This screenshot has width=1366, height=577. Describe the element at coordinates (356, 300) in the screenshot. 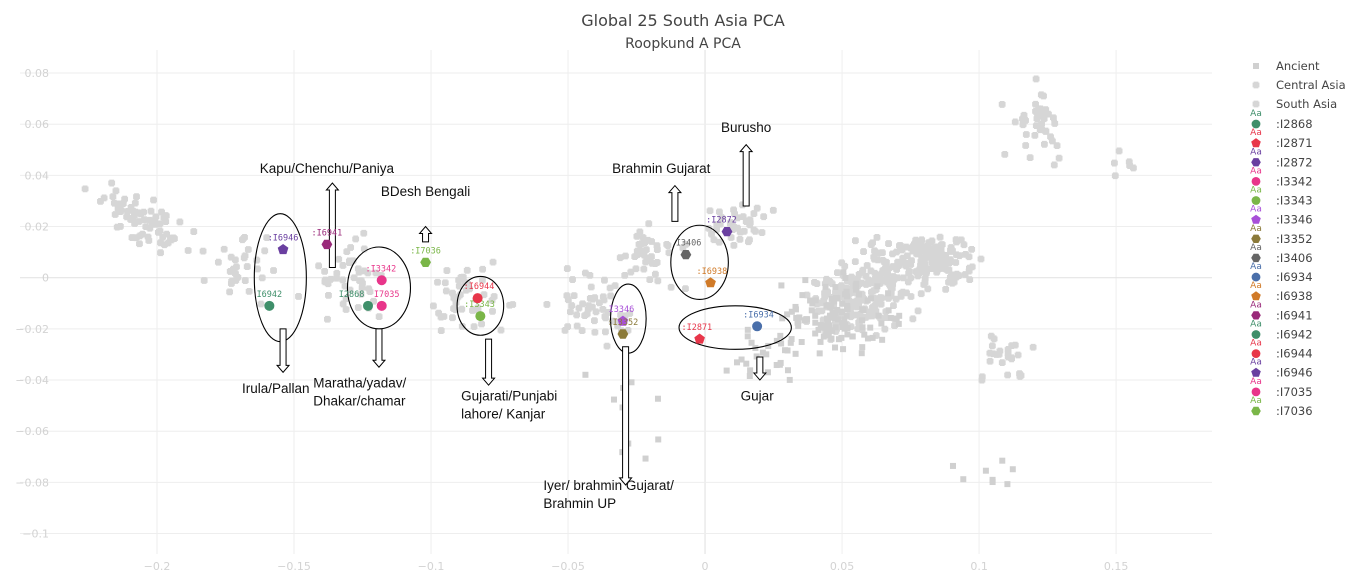

I see `sample-point-i2868: I2868` at that location.